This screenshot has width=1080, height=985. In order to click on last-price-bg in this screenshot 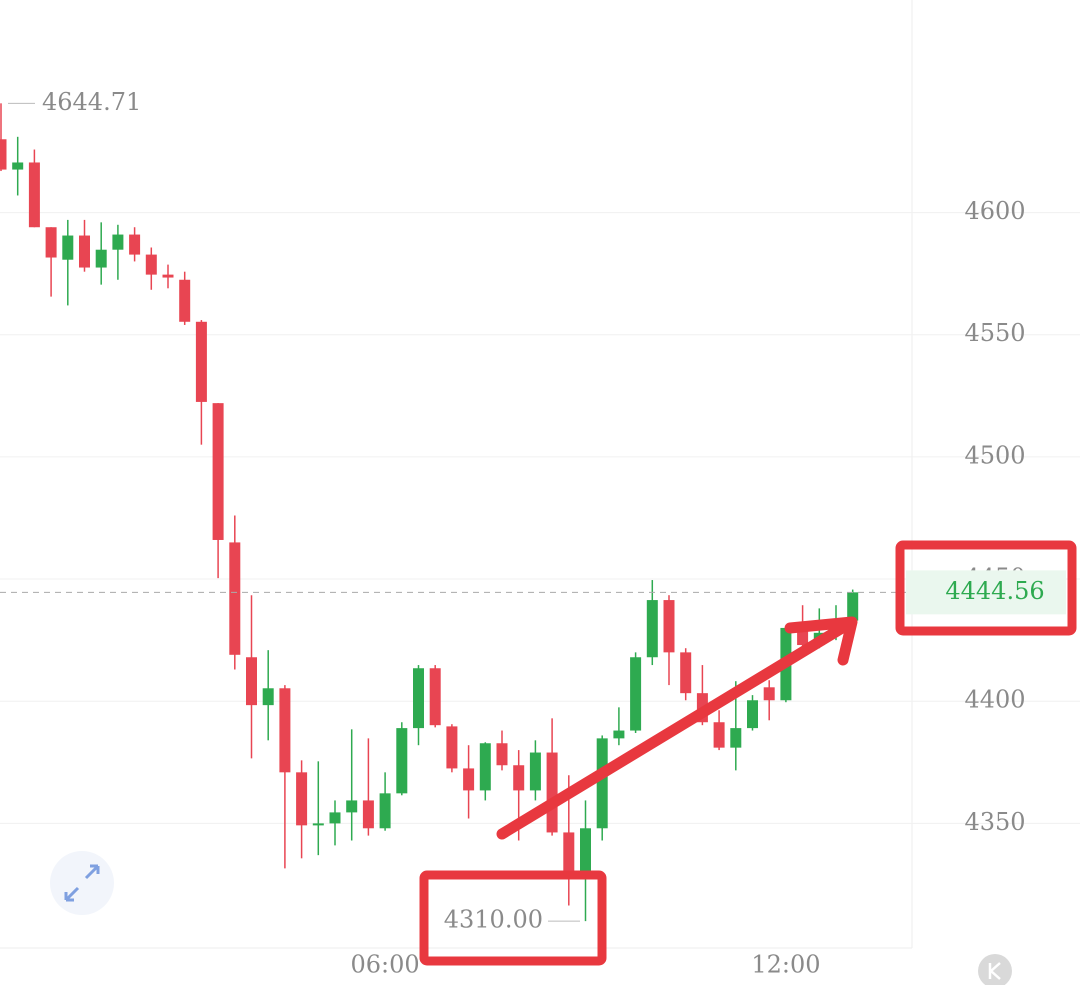, I will do `click(986, 592)`.